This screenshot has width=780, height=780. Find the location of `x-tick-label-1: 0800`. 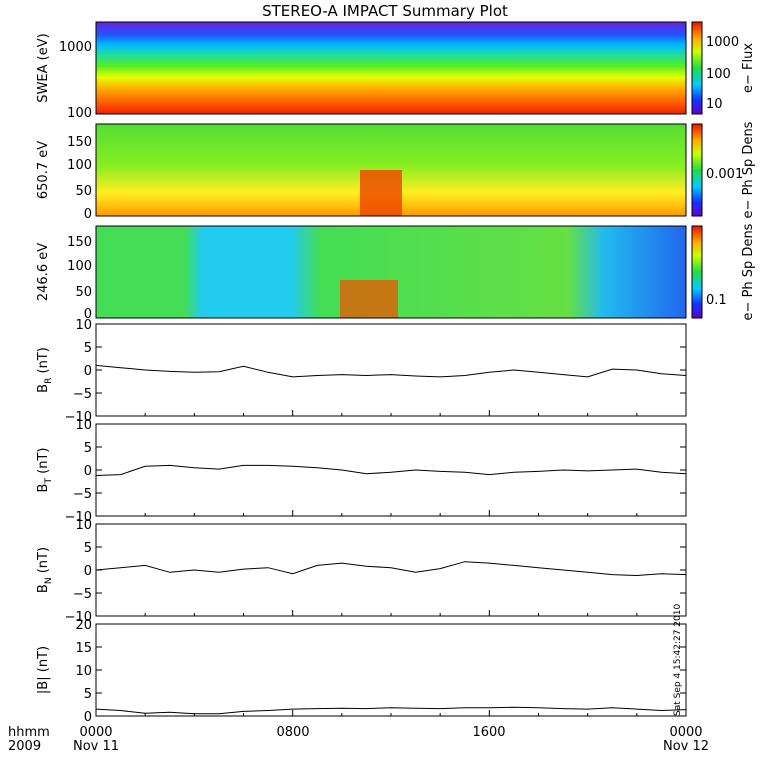

x-tick-label-1: 0800 is located at coordinates (292, 732).